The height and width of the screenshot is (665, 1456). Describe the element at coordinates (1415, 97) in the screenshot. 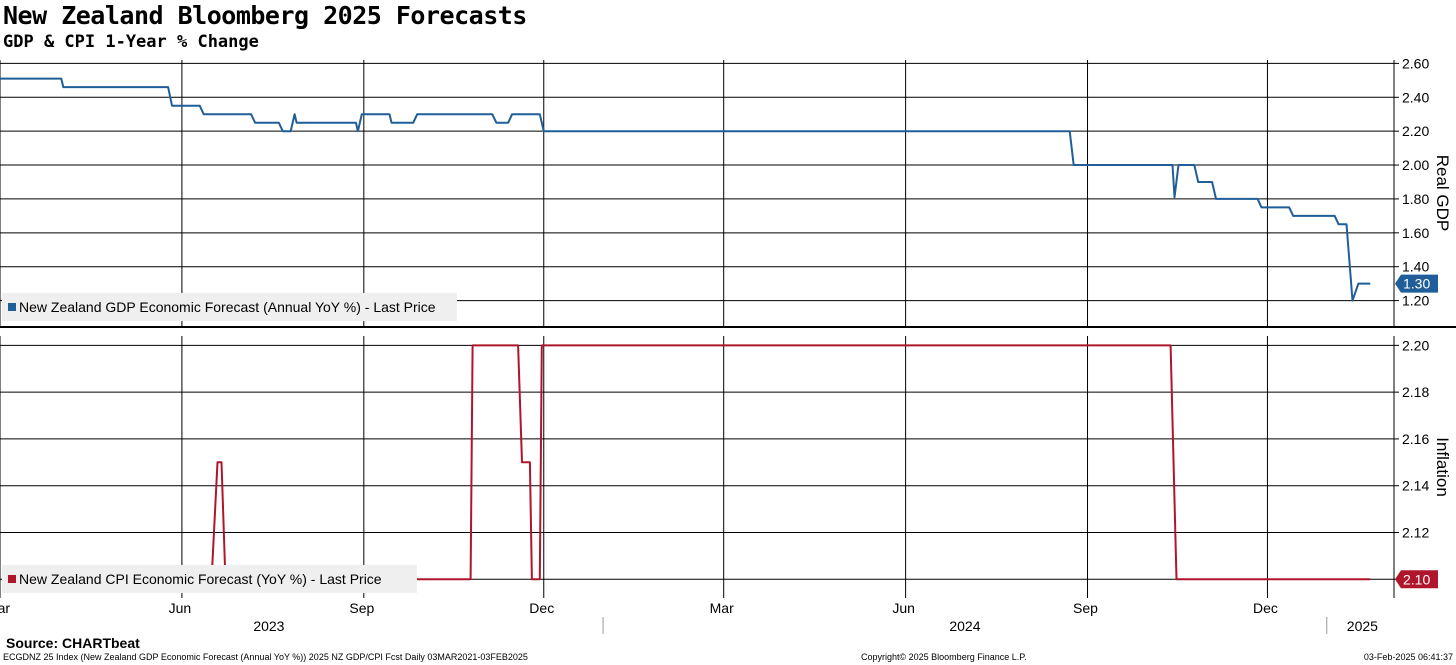

I see `gdp-y-tick-label: 2.40` at that location.